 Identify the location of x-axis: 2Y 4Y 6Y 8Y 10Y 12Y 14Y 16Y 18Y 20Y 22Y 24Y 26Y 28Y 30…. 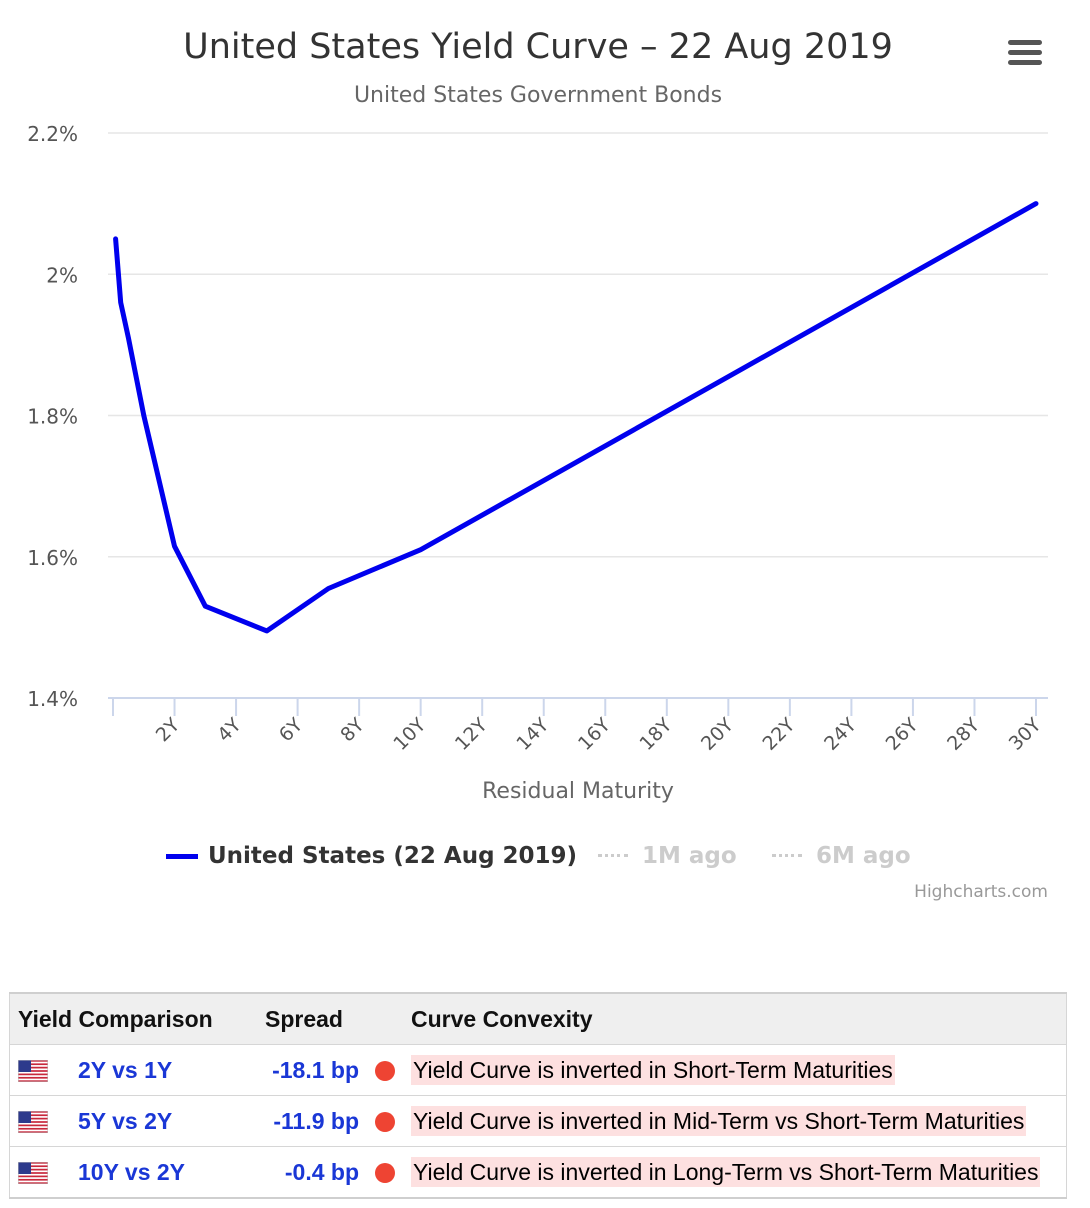
(578, 726).